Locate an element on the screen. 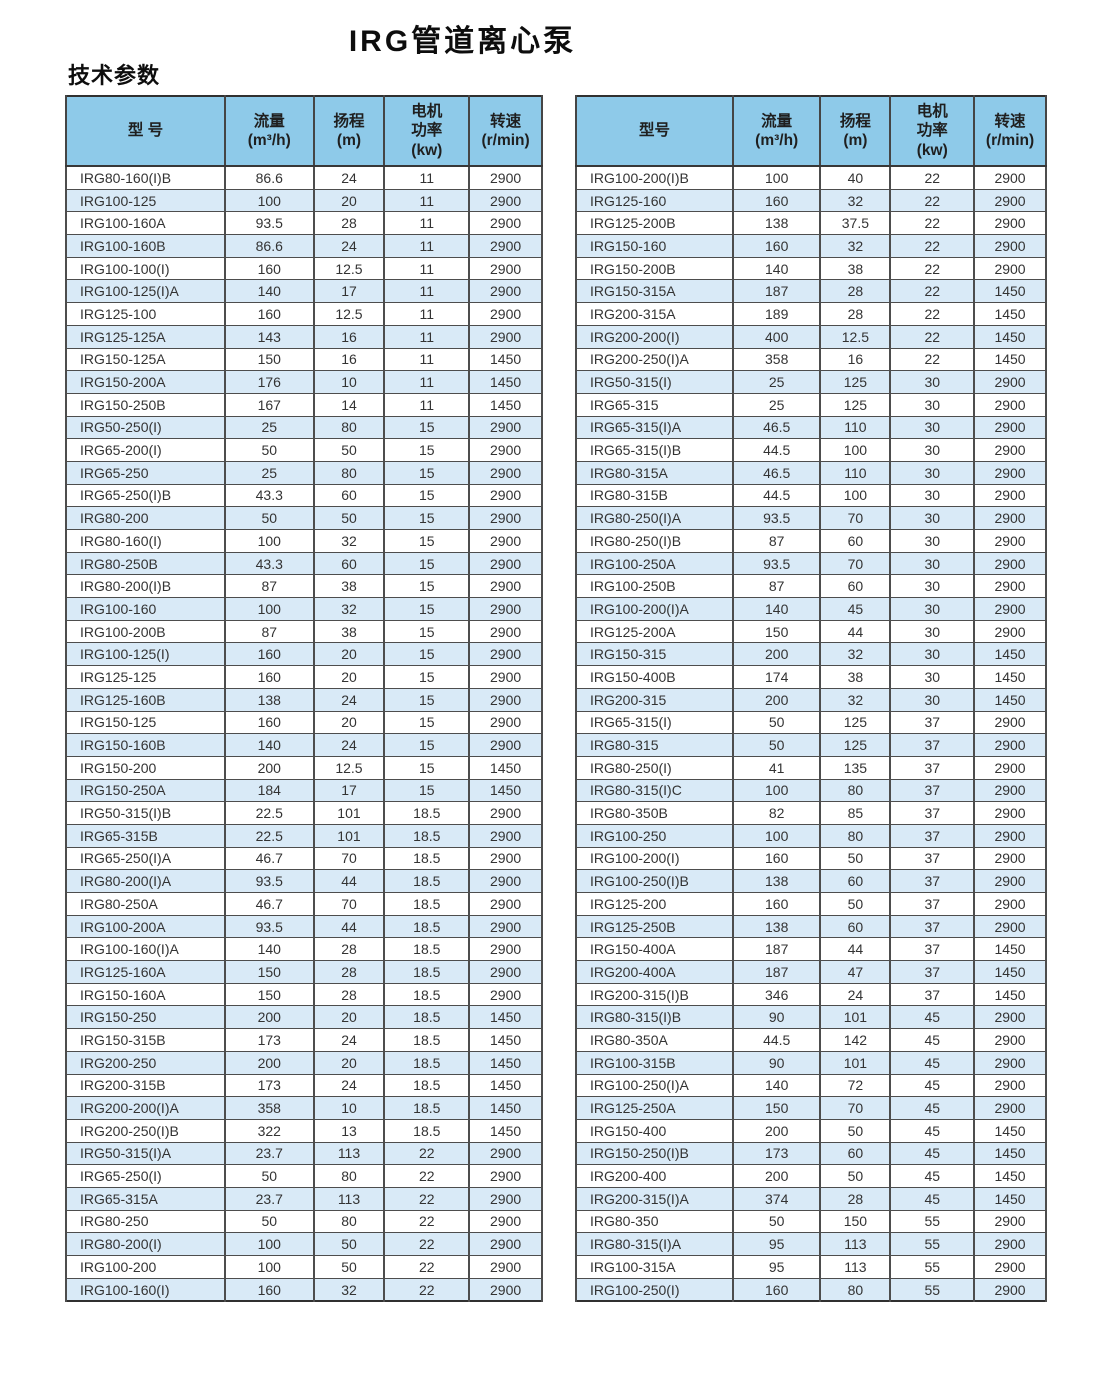 This screenshot has width=1100, height=1400. table-row: IRG80-250(I)A 93.5 70 30 2900 is located at coordinates (811, 518).